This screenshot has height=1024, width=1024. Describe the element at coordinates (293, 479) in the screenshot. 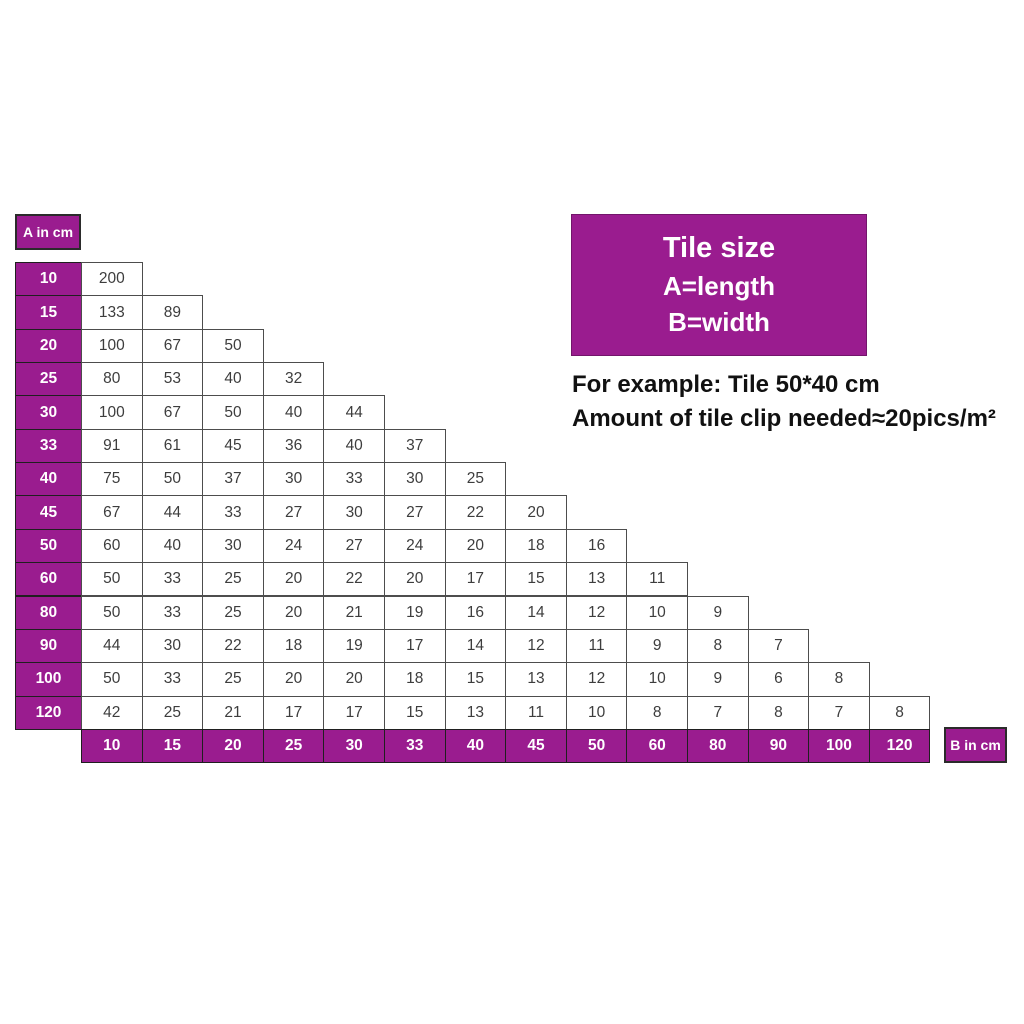

I see `value-cell-a40-b25: 30` at that location.